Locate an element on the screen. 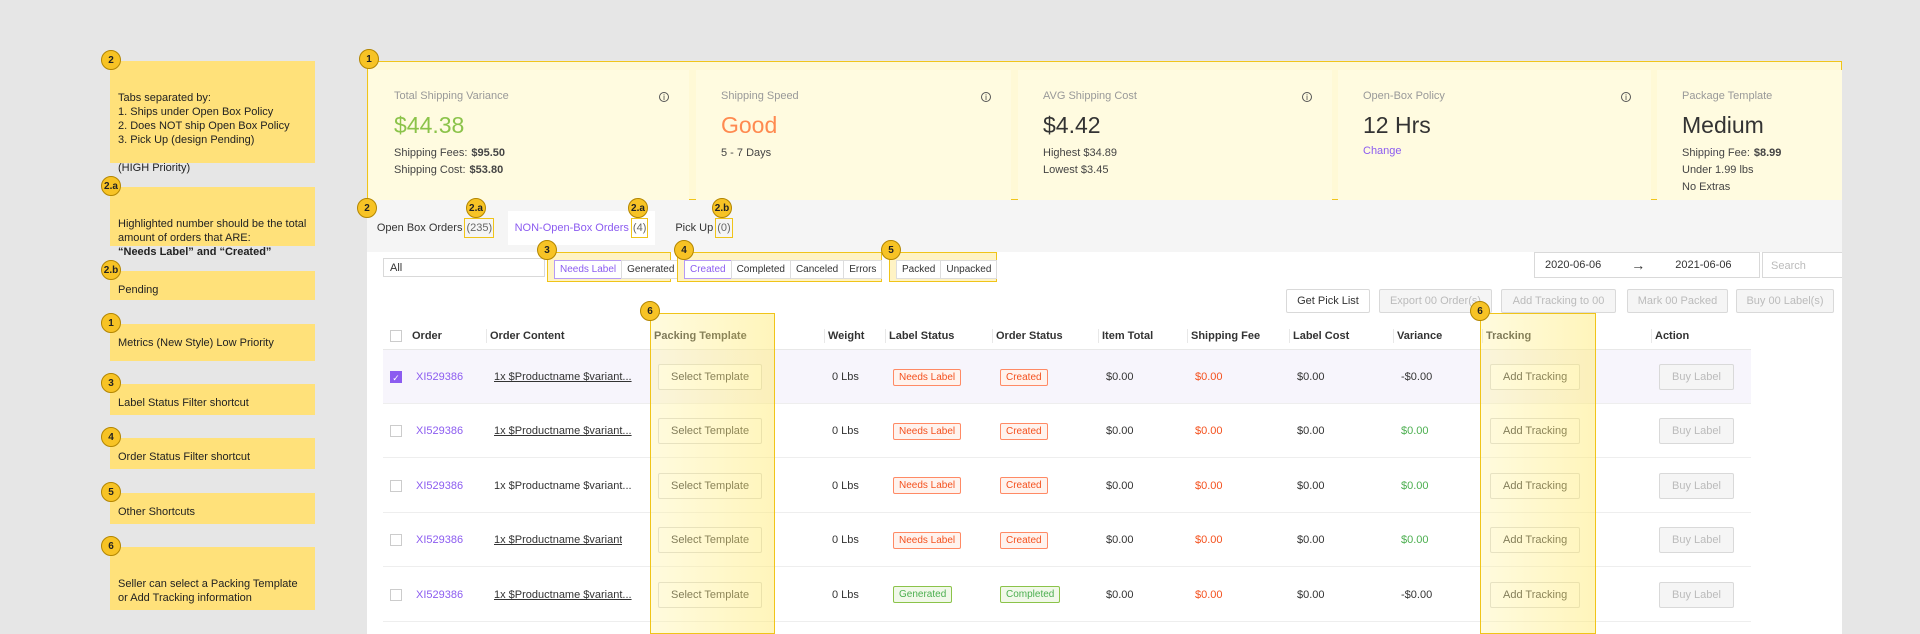  detail-text: Highest $34.89 is located at coordinates (1080, 153).